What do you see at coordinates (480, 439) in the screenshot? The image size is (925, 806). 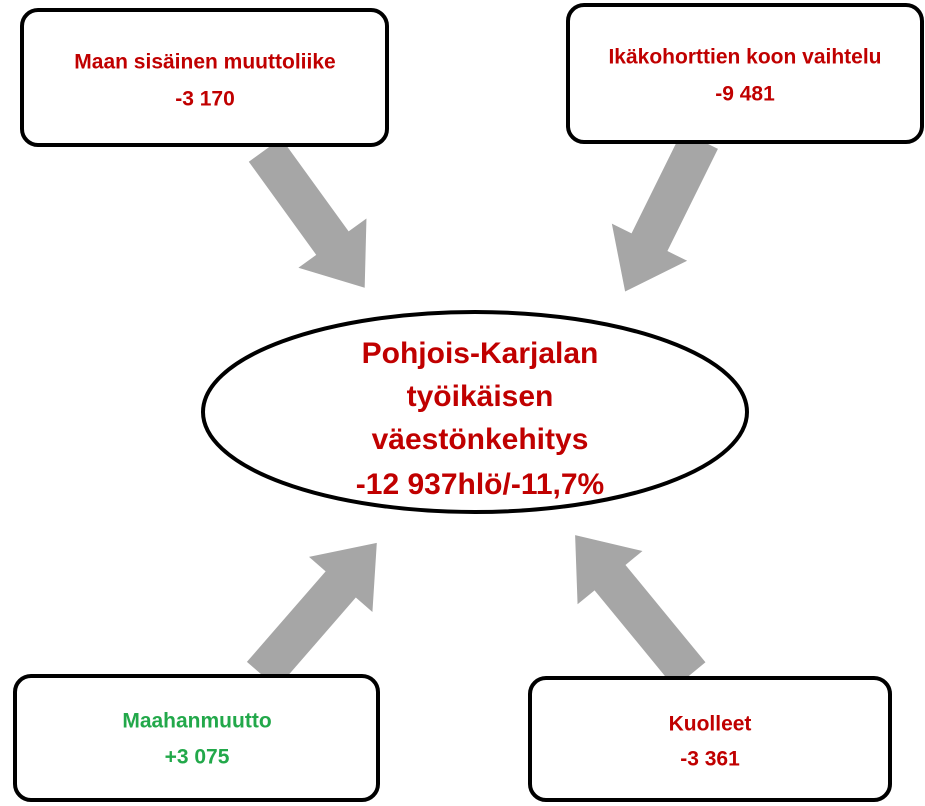 I see `center-line: väestönkehitys` at bounding box center [480, 439].